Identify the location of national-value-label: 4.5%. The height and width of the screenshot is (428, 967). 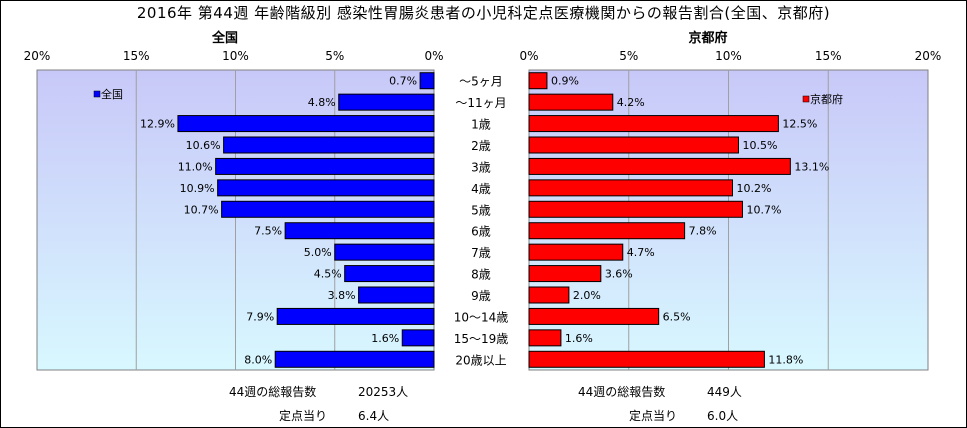
(328, 274).